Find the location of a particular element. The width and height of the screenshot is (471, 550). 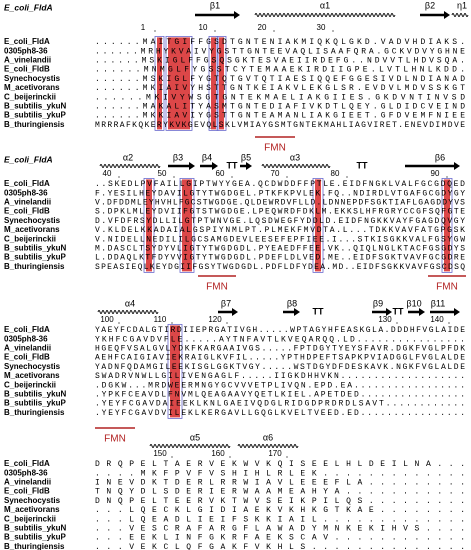

sequence-name: A_vinelandii is located at coordinates (27, 60).